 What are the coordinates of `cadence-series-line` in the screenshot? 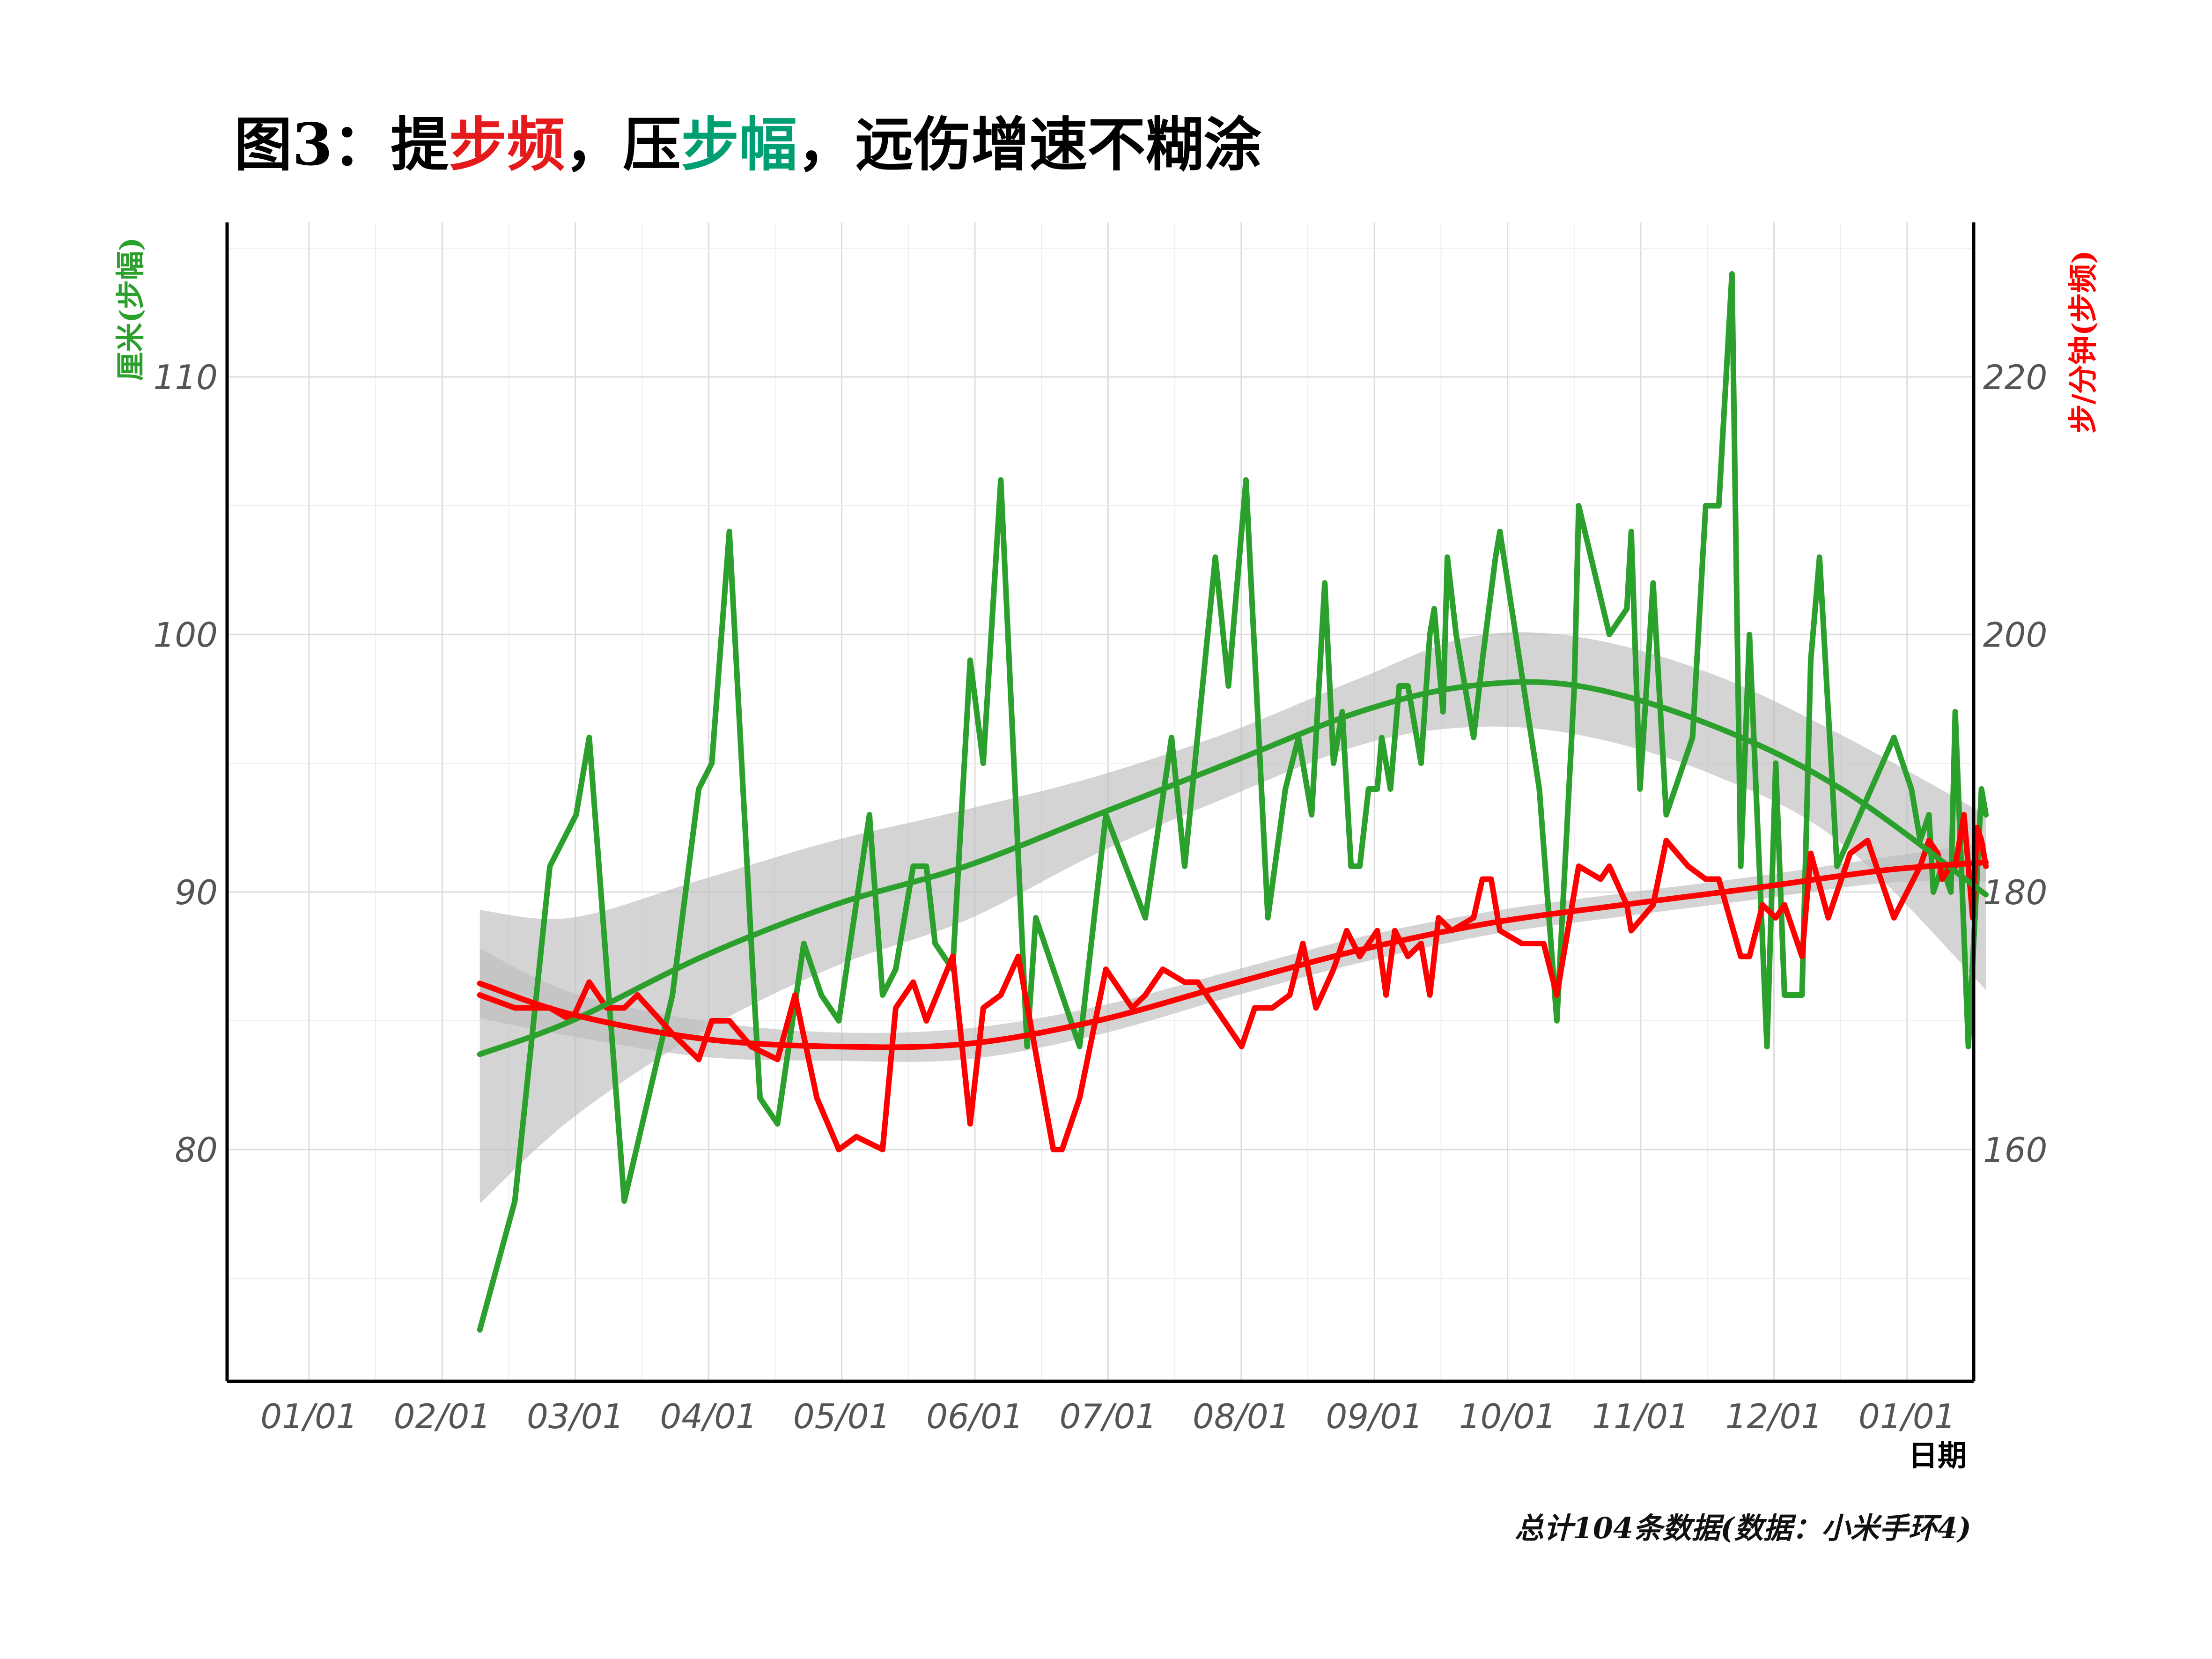 It's located at (1233, 982).